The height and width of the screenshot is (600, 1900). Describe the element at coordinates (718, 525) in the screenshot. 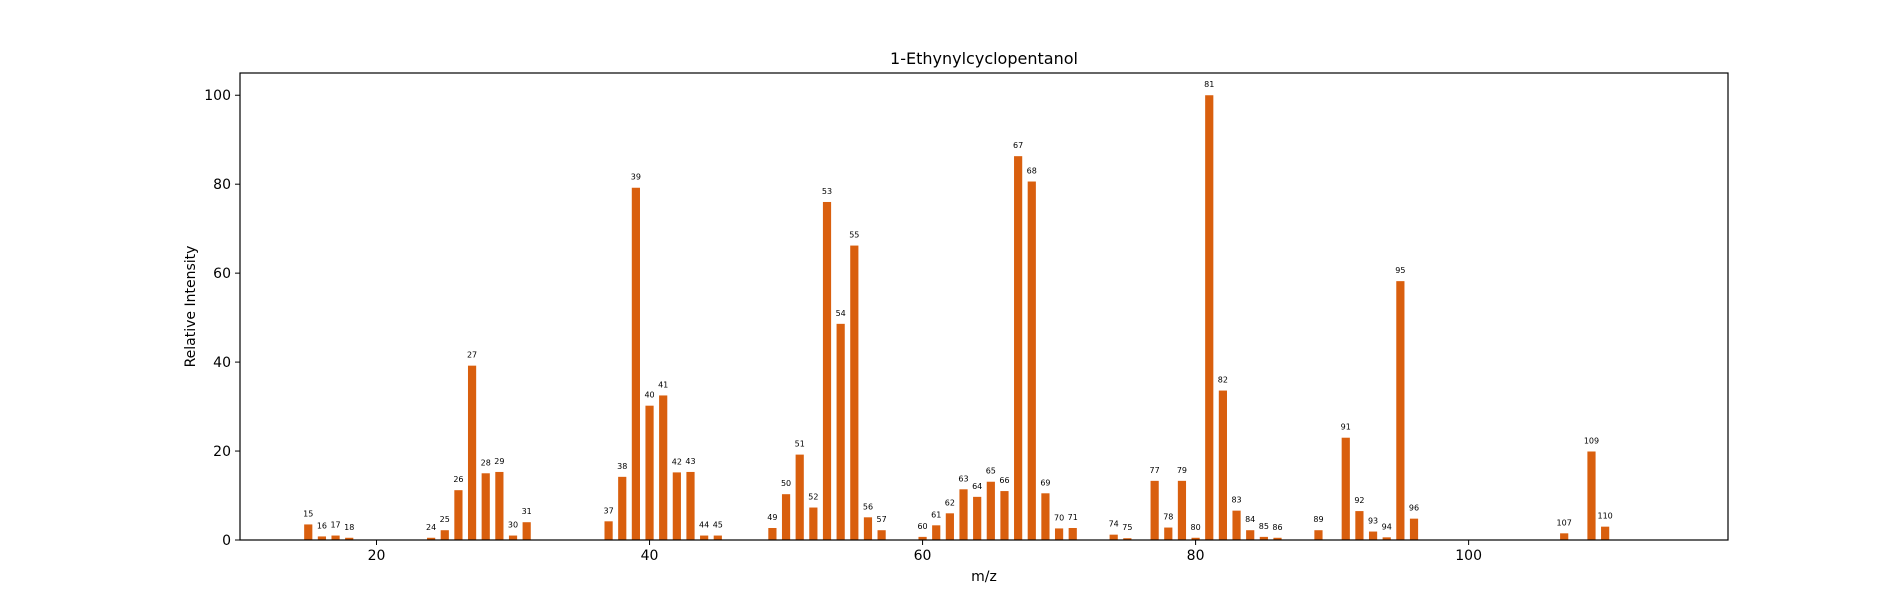

I see `bar-label-45: 45` at that location.